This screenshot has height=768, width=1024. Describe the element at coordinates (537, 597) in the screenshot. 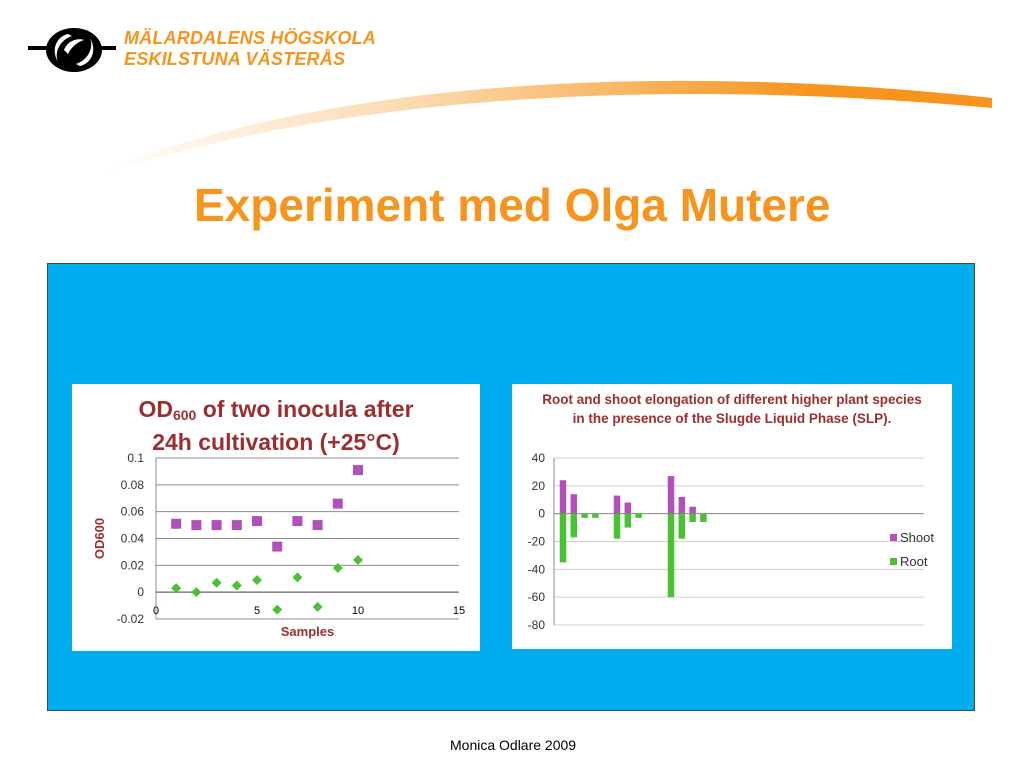

I see `y-tick-label: -60` at that location.